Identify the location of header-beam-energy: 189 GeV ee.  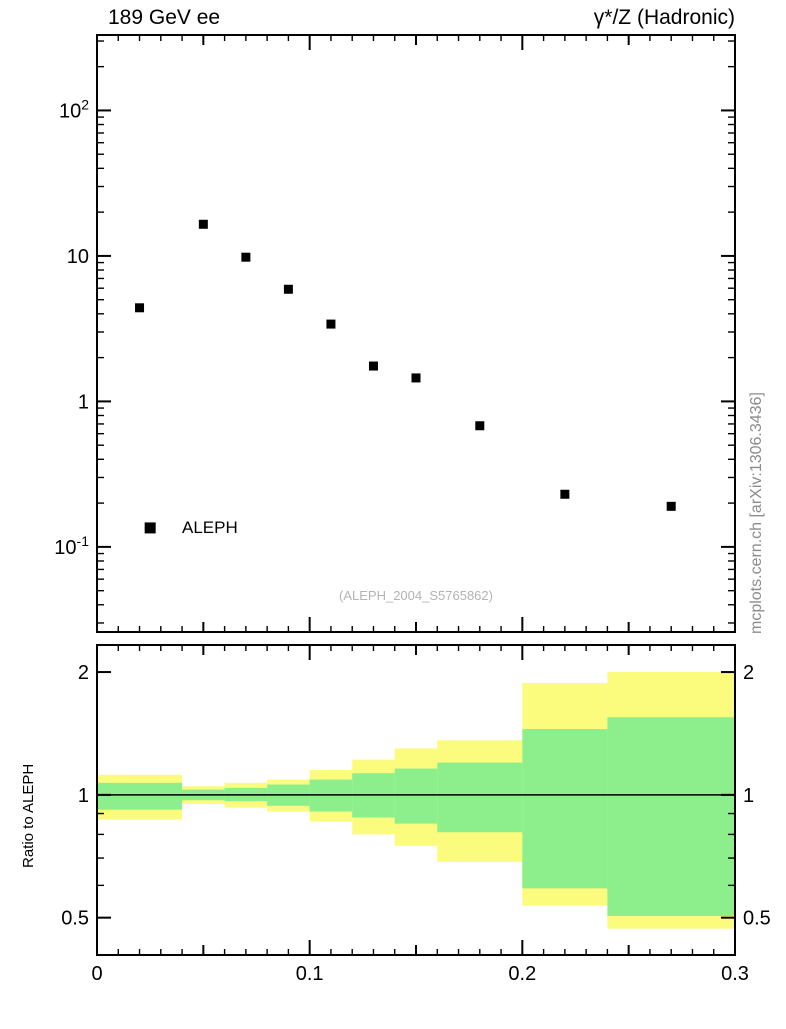
(164, 17).